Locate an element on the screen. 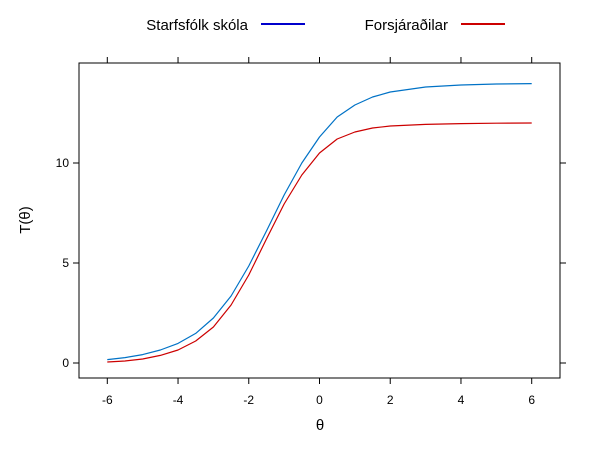  x-tick-label-6: 6 is located at coordinates (531, 400).